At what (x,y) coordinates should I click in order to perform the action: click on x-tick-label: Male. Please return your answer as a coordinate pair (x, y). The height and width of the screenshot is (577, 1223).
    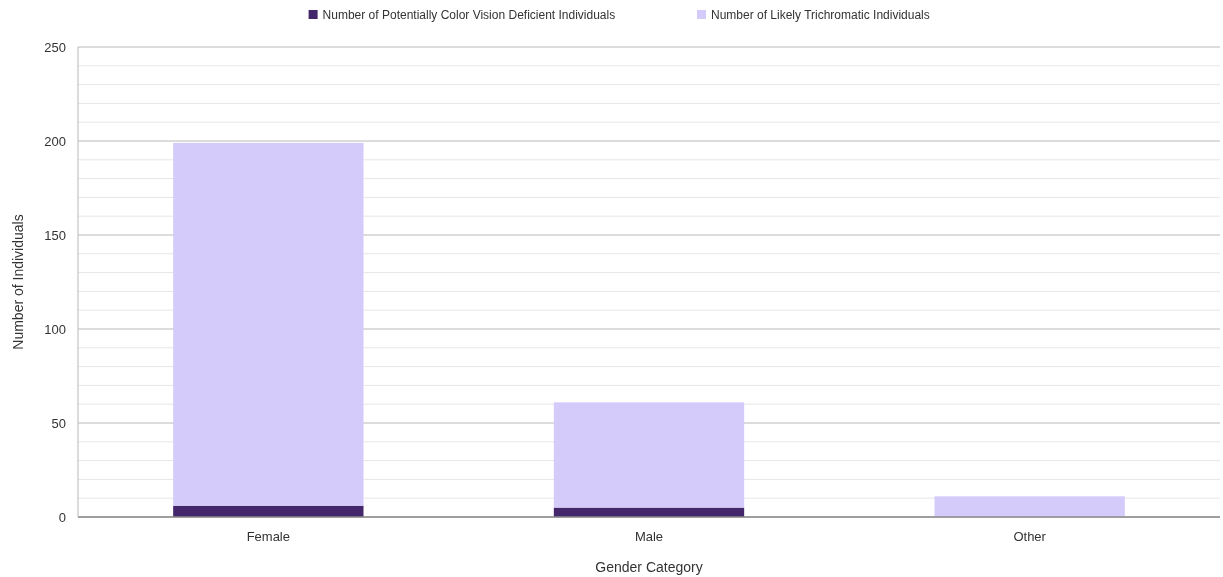
    Looking at the image, I should click on (649, 536).